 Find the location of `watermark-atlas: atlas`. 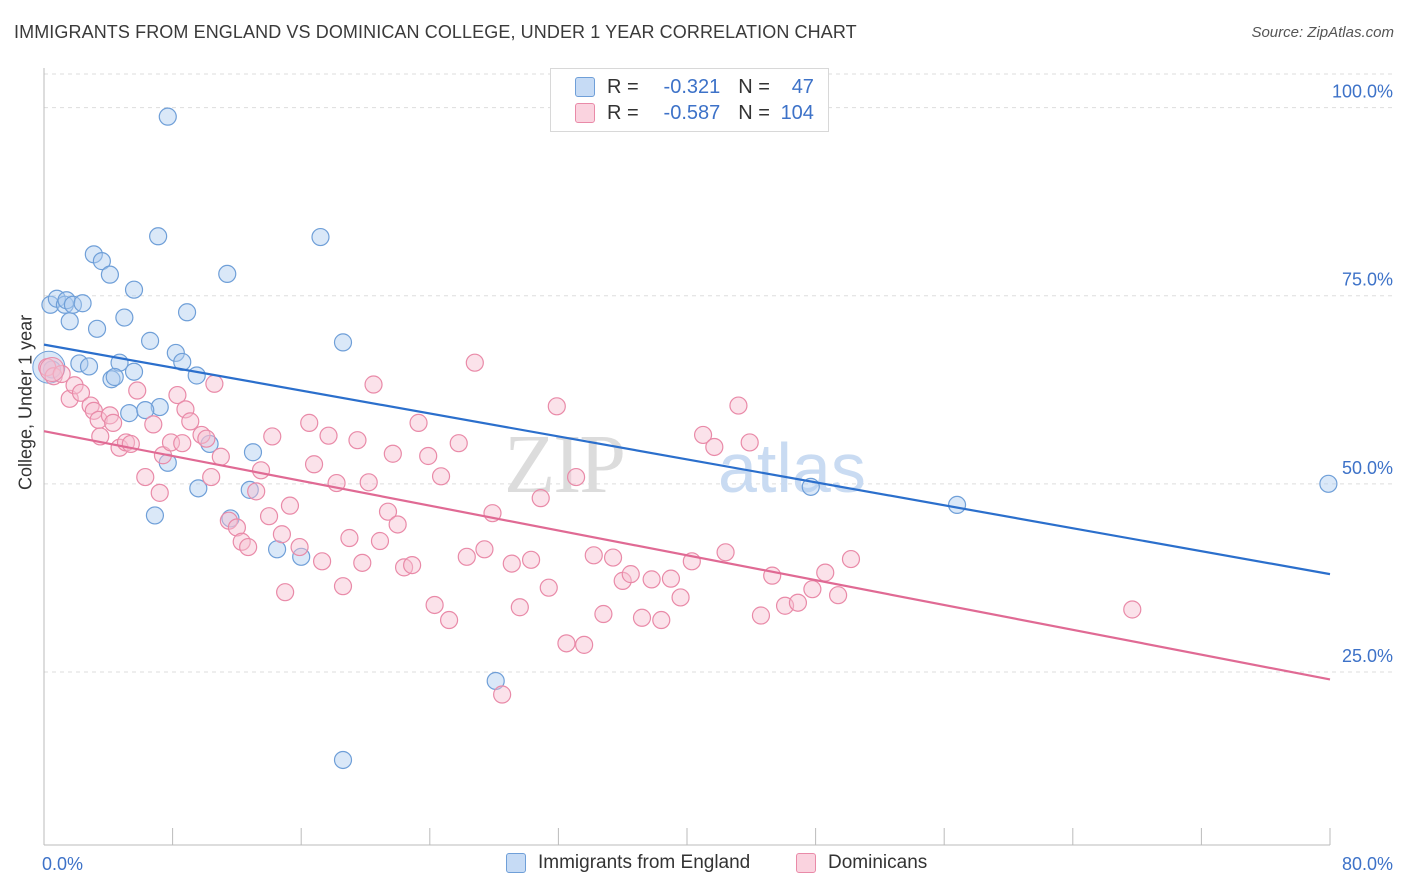

watermark-atlas: atlas is located at coordinates (792, 468).